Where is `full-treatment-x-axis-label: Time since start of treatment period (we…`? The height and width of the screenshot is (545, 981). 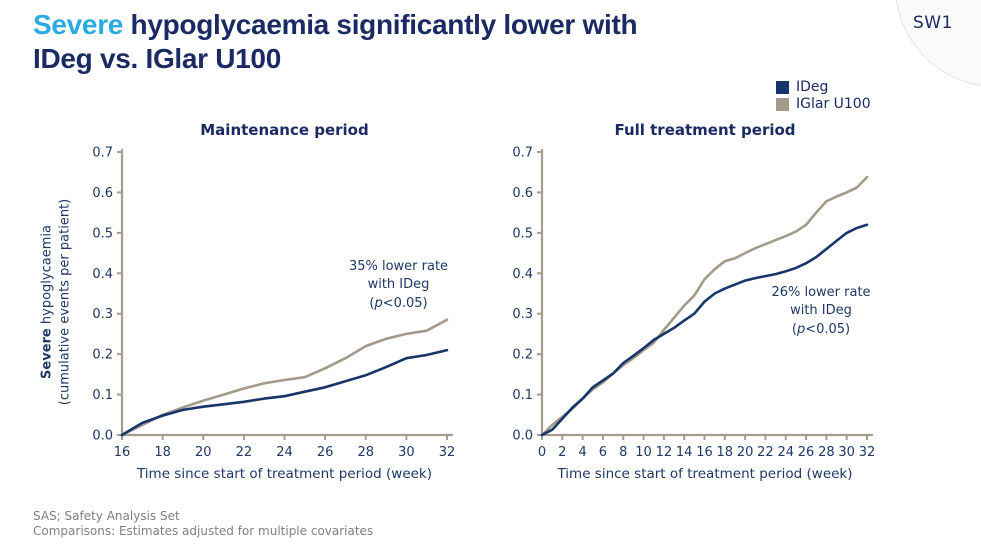
full-treatment-x-axis-label: Time since start of treatment period (we… is located at coordinates (705, 474).